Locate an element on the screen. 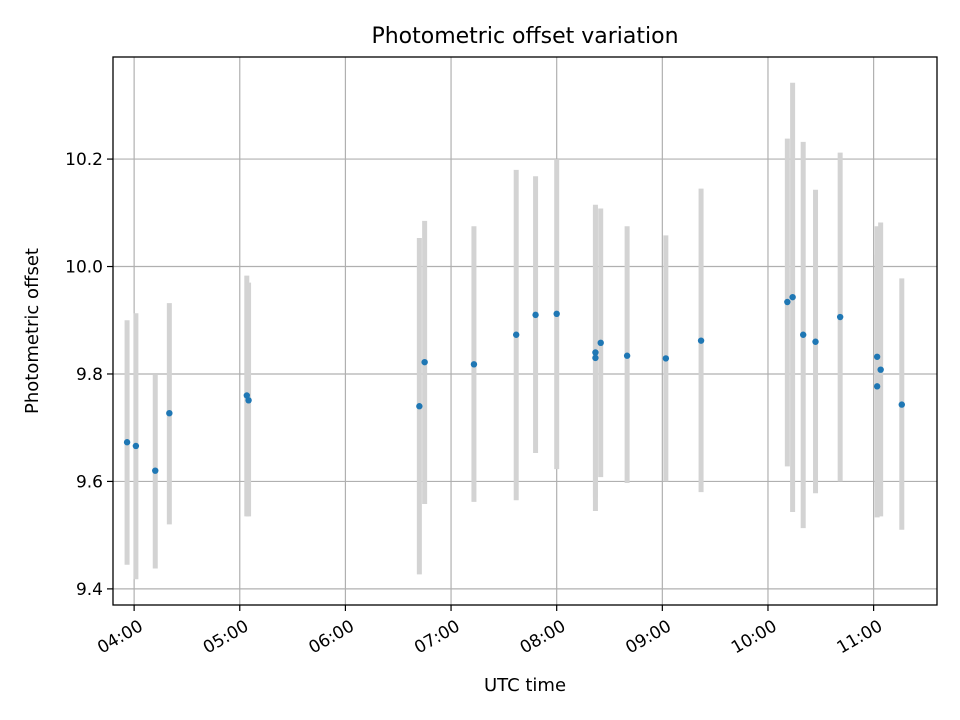 The image size is (960, 720). x-tick-label: 05:00 is located at coordinates (226, 637).